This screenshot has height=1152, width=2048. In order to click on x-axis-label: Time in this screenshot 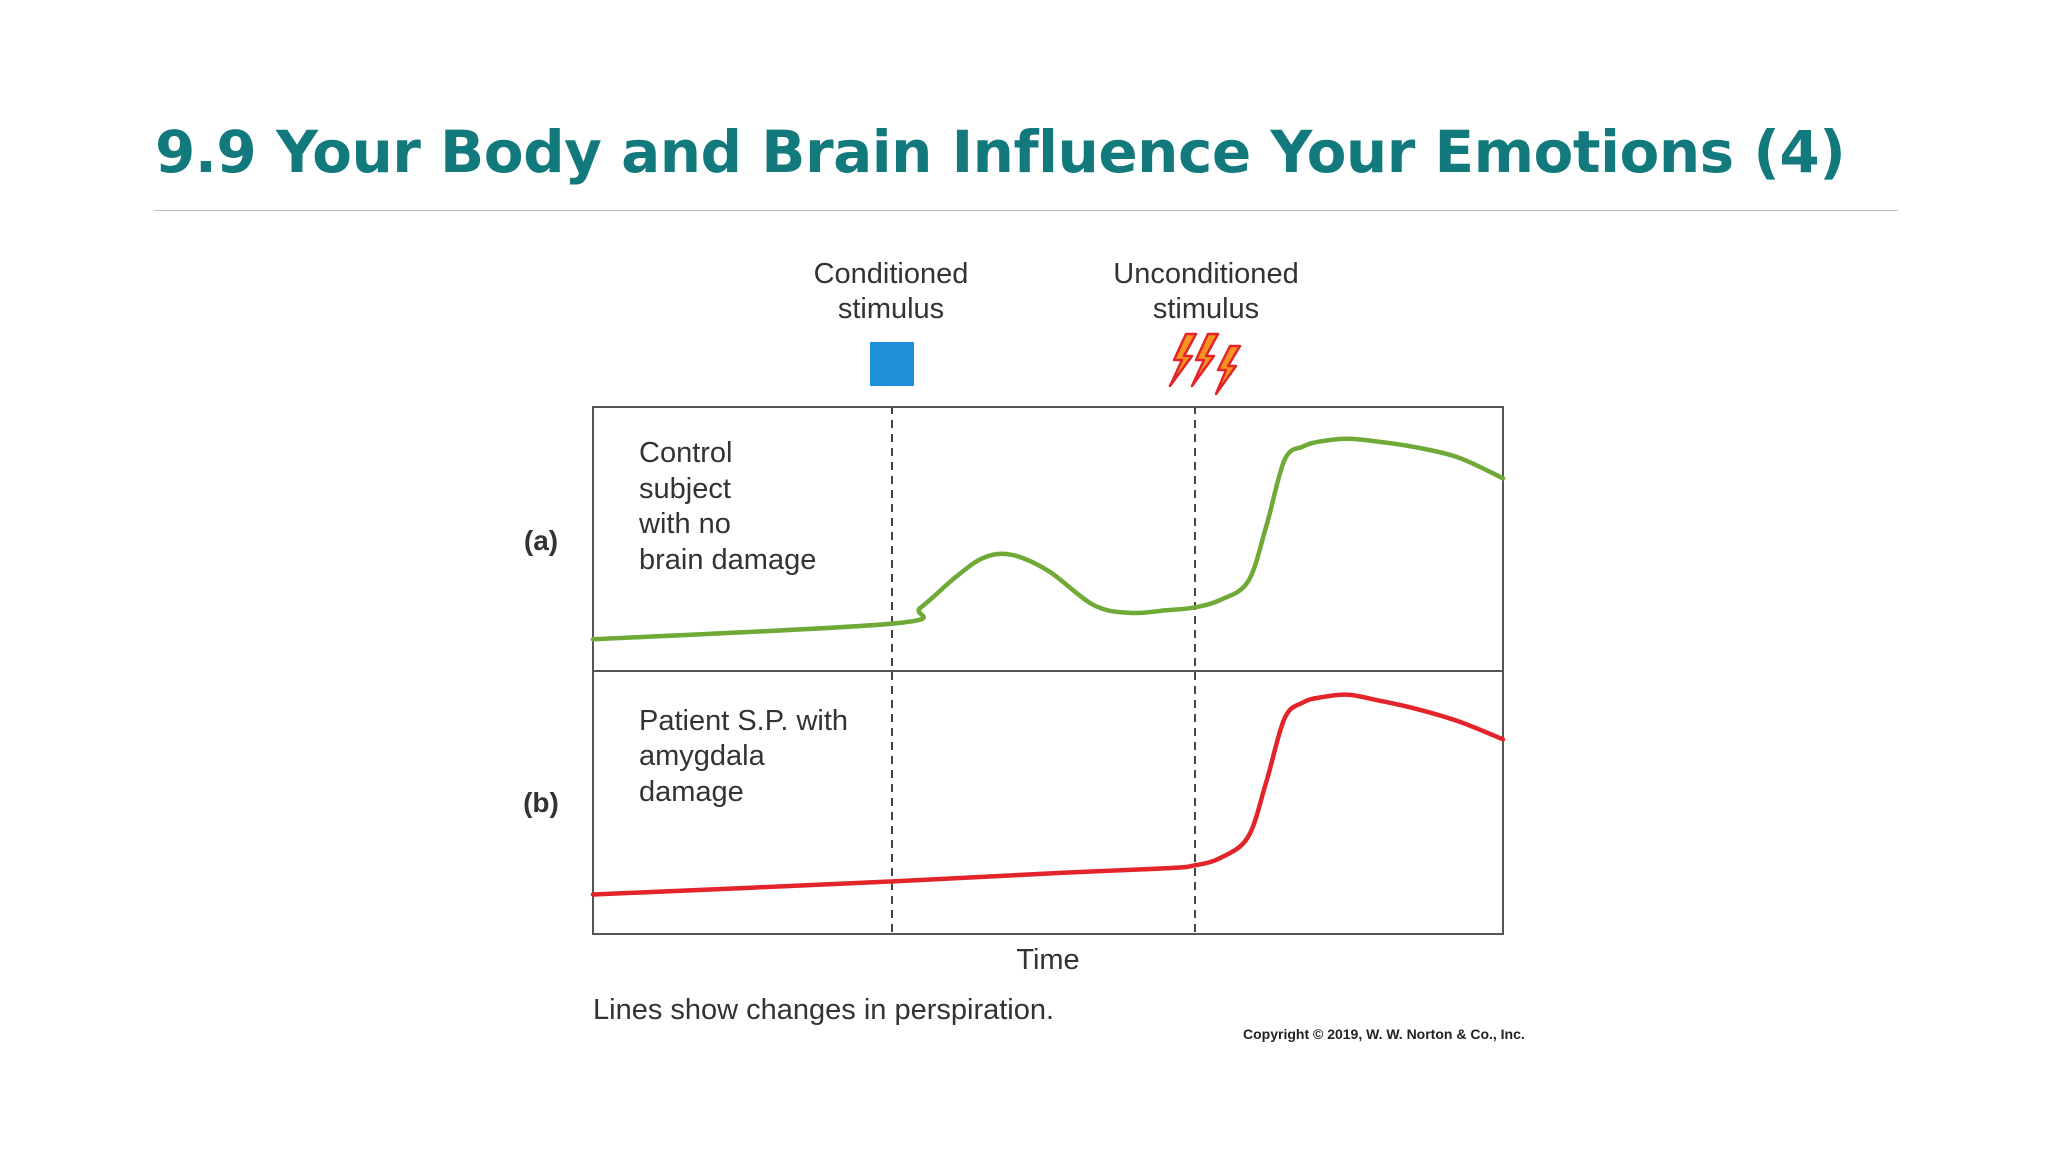, I will do `click(1047, 960)`.